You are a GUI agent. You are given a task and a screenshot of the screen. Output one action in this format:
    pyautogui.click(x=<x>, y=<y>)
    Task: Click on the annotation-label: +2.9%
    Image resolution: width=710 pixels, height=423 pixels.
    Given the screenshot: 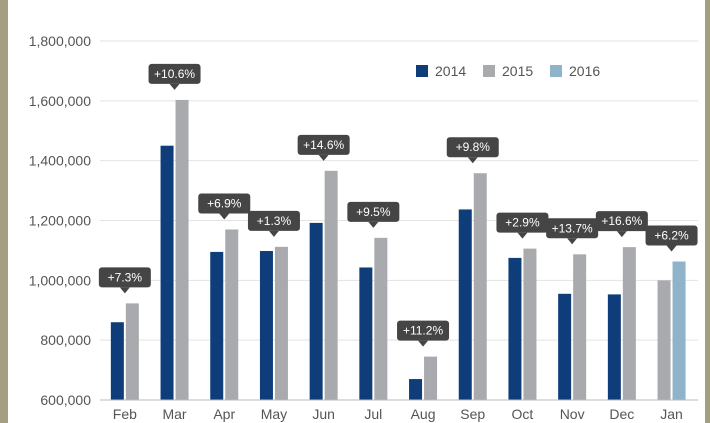 What is the action you would take?
    pyautogui.click(x=522, y=223)
    